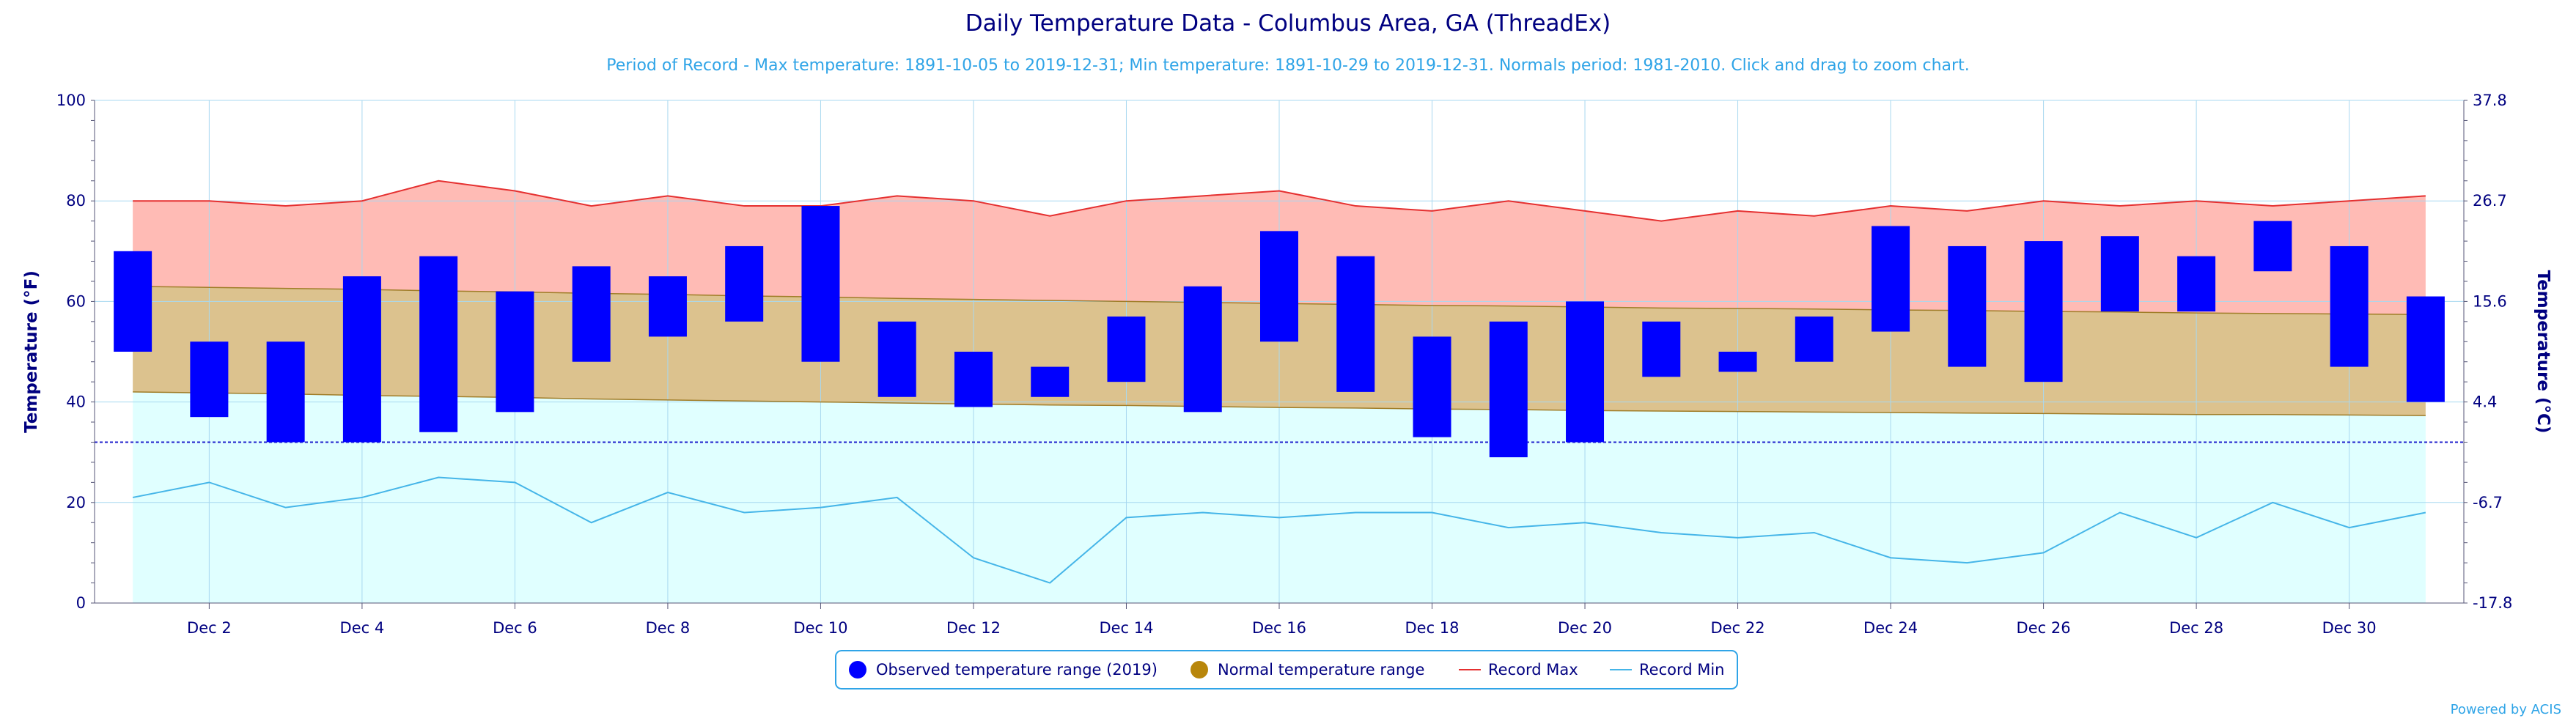  I want to click on x-tick-label: Dec 22, so click(1738, 628).